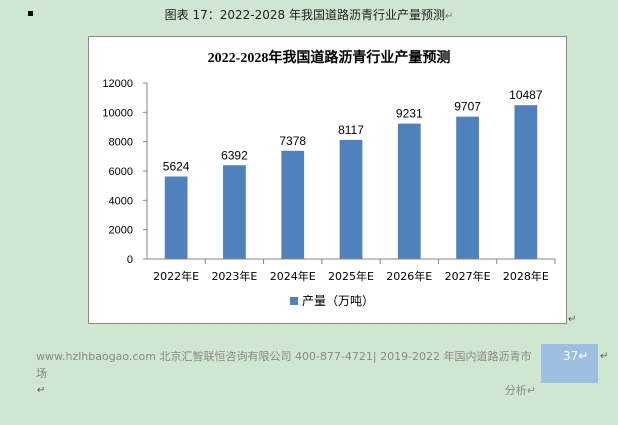 The image size is (618, 425). What do you see at coordinates (117, 113) in the screenshot?
I see `y-tick-label: 10000` at bounding box center [117, 113].